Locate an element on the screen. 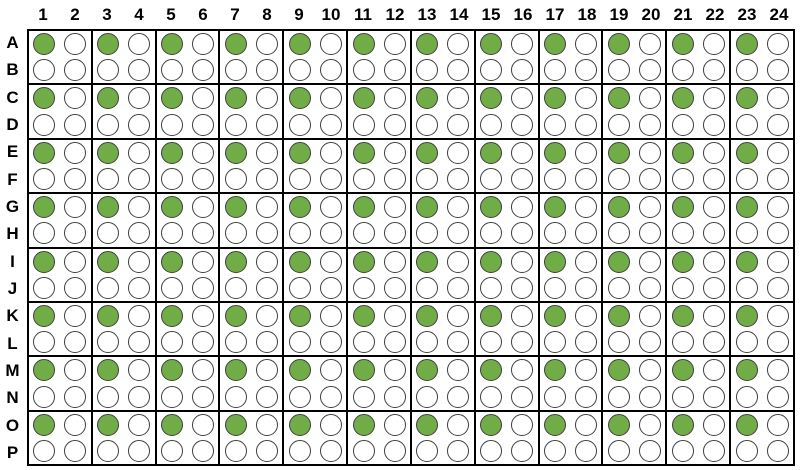 This screenshot has width=800, height=470. row-label-D: D is located at coordinates (12, 125).